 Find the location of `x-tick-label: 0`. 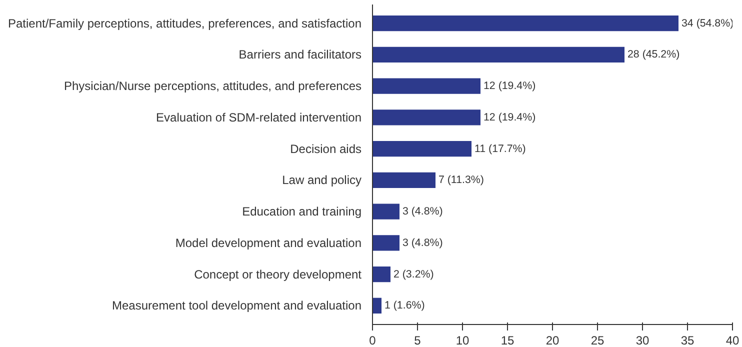

x-tick-label: 0 is located at coordinates (372, 340).